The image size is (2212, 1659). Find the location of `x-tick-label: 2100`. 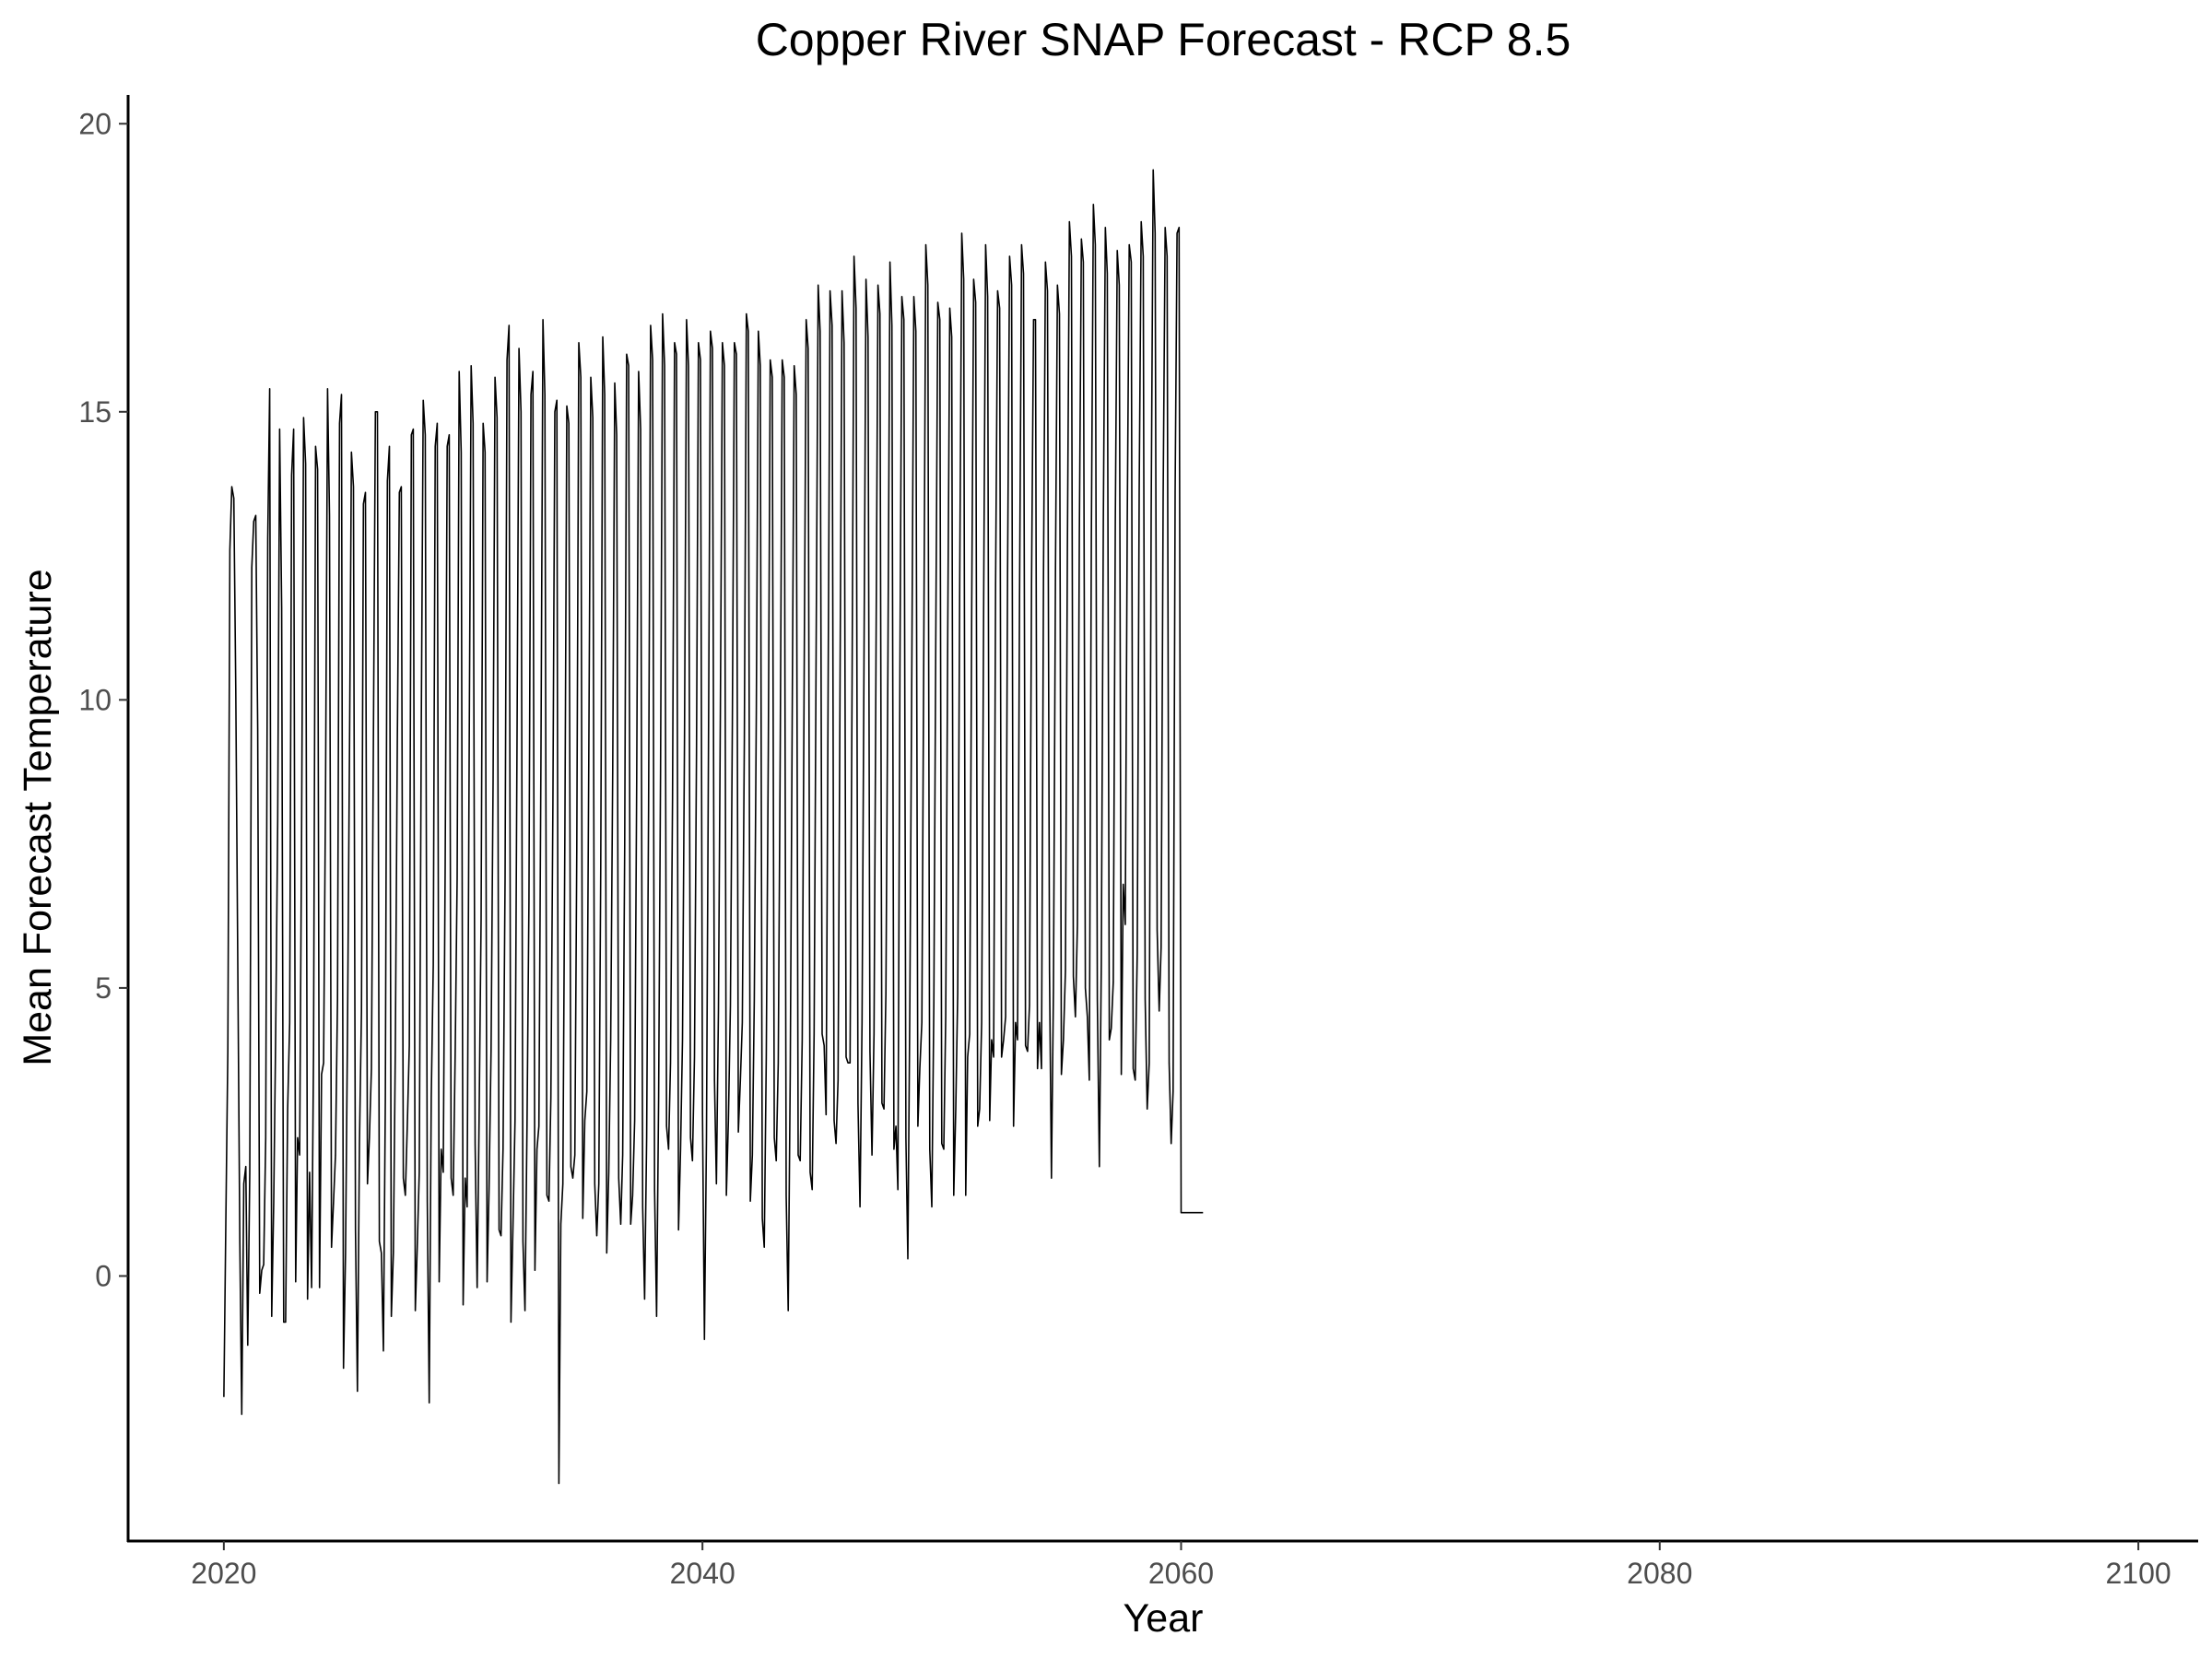

x-tick-label: 2100 is located at coordinates (2138, 1573).